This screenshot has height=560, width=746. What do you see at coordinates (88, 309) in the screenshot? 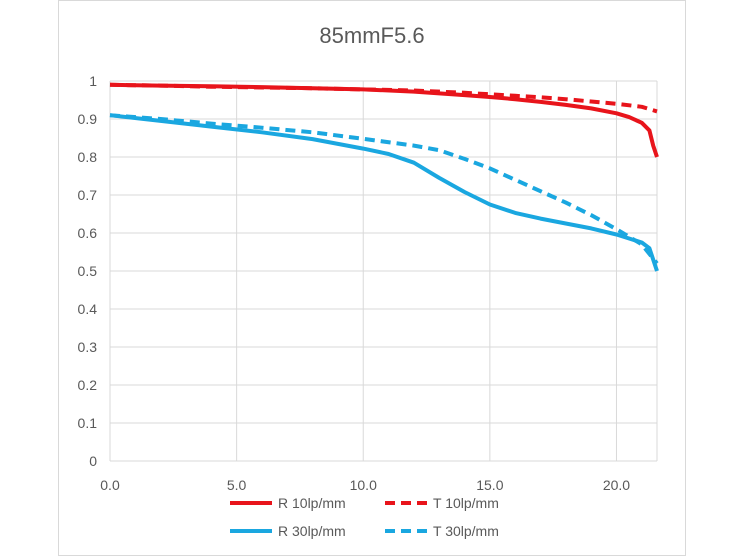
I see `y-tick-label: 0.4` at bounding box center [88, 309].